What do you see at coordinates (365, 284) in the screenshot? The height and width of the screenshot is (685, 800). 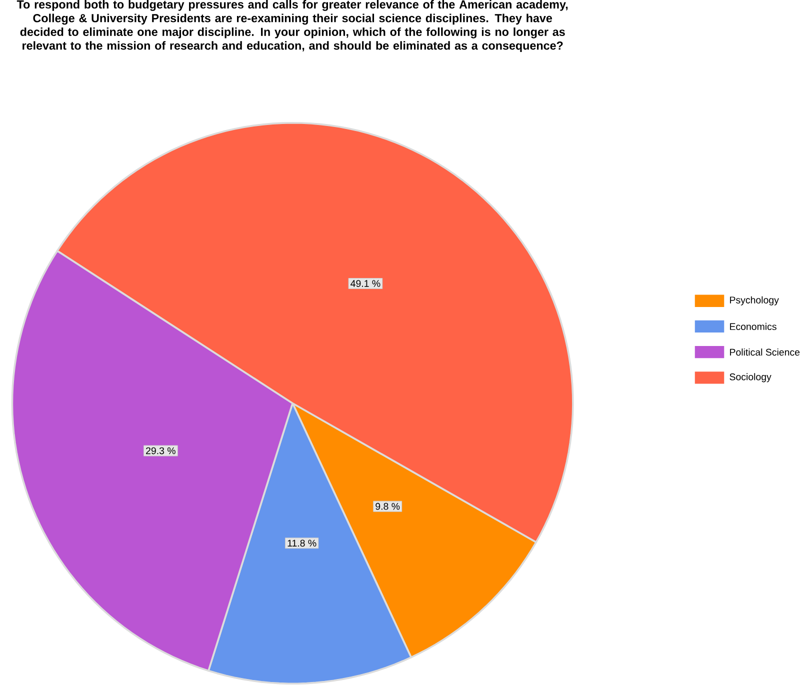 I see `data-label: 49.1 %` at bounding box center [365, 284].